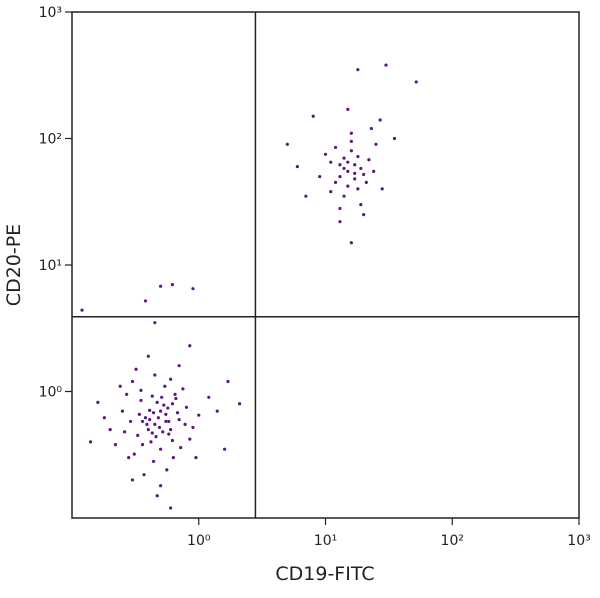  I want to click on x-tick-label: 10², so click(452, 541).